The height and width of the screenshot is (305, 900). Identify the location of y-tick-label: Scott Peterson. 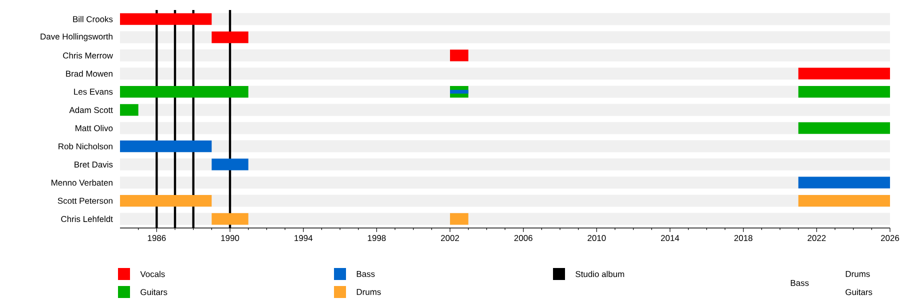
(85, 201).